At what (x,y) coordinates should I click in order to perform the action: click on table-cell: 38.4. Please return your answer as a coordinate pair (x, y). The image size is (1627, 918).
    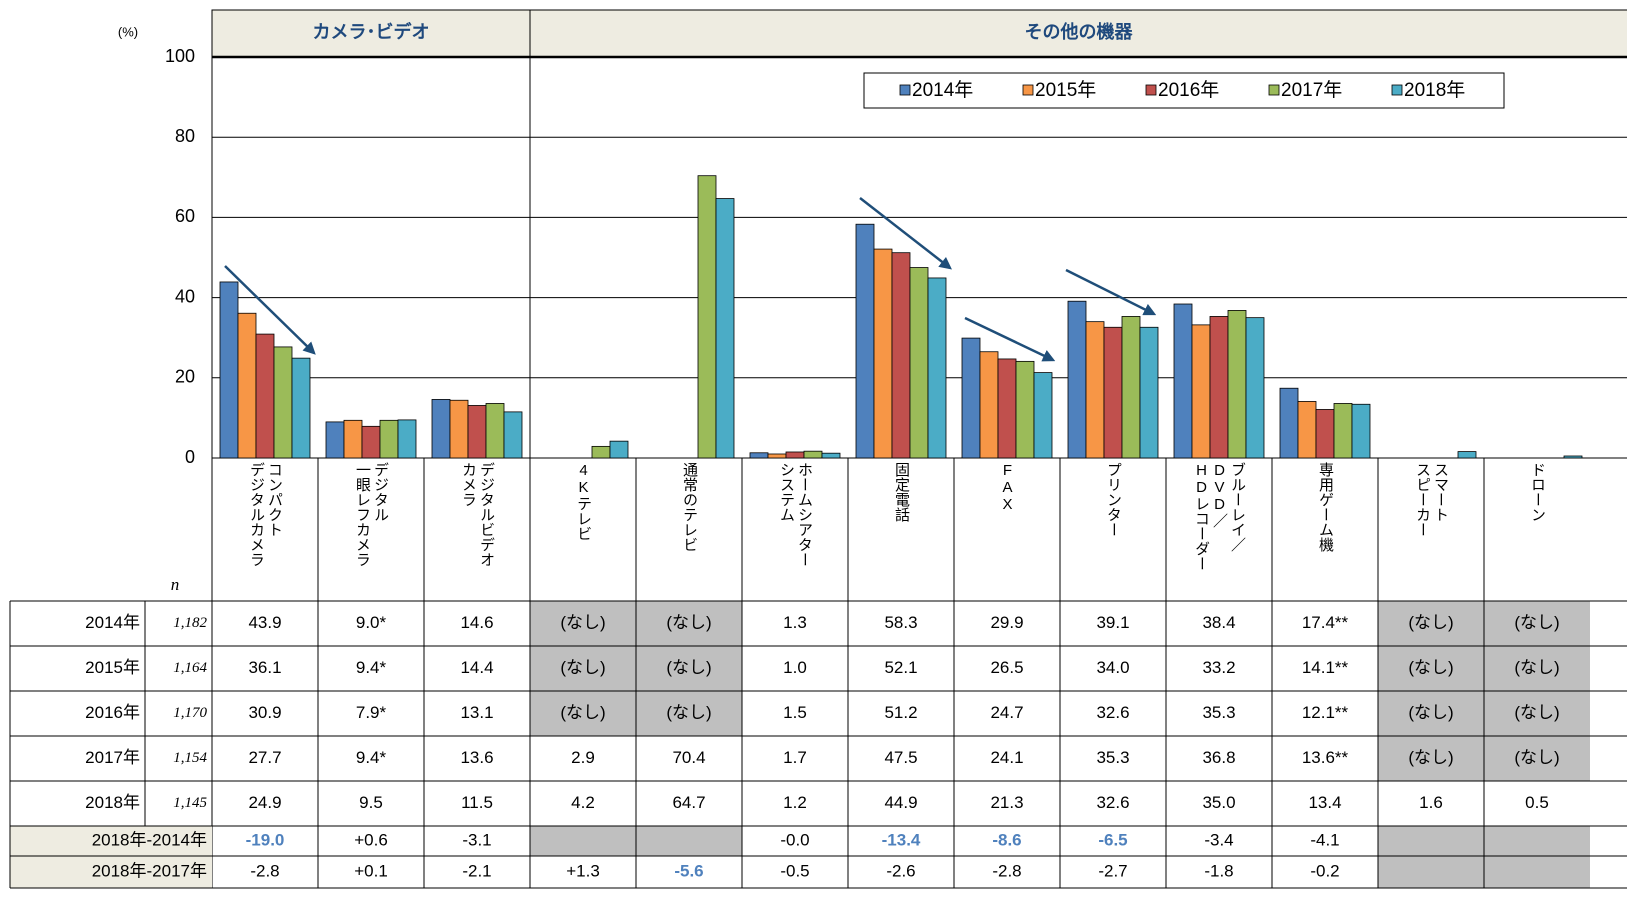
    Looking at the image, I should click on (1218, 622).